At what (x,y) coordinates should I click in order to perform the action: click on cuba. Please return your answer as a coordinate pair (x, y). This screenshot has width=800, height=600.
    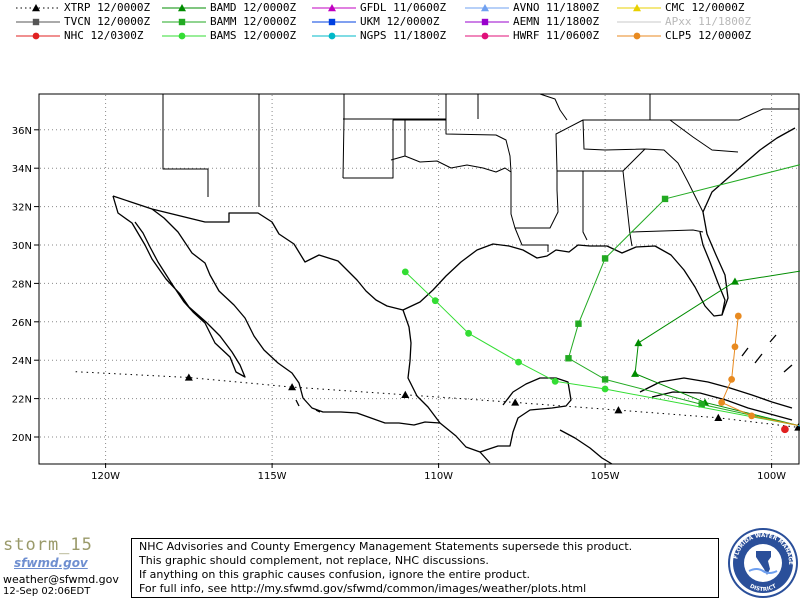
    Looking at the image, I should click on (716, 393).